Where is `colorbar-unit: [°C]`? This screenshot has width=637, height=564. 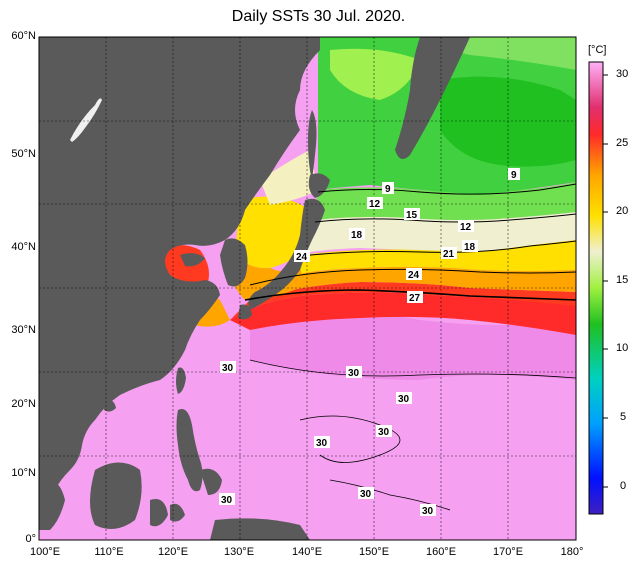
colorbar-unit: [°C] is located at coordinates (597, 50).